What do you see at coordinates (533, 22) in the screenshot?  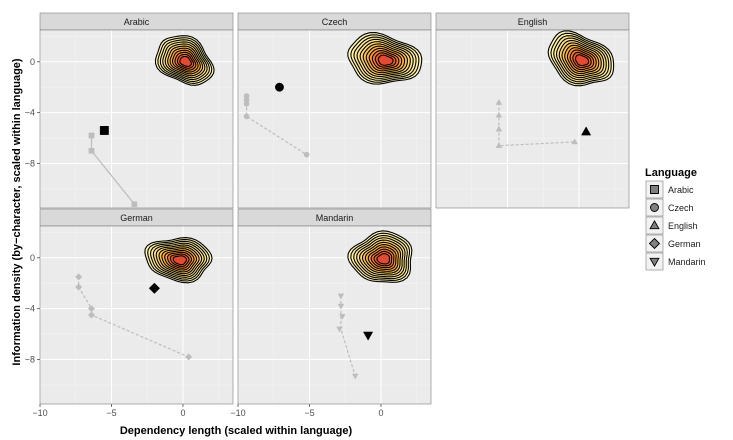 I see `panel-strip-label: English` at bounding box center [533, 22].